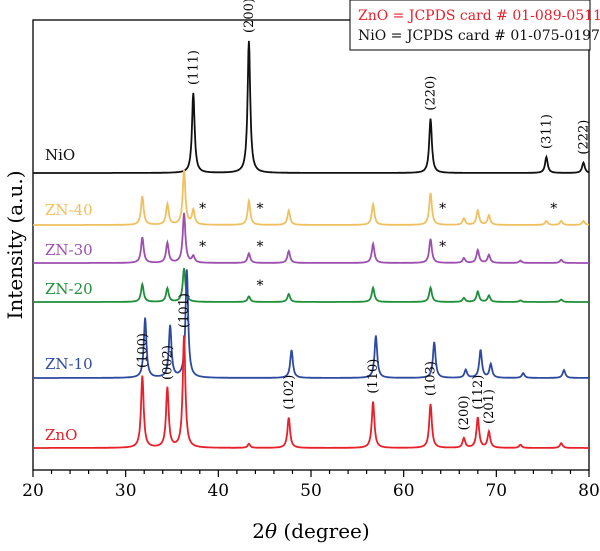 The height and width of the screenshot is (551, 600). I want to click on x-tick-label-50: 50, so click(311, 491).